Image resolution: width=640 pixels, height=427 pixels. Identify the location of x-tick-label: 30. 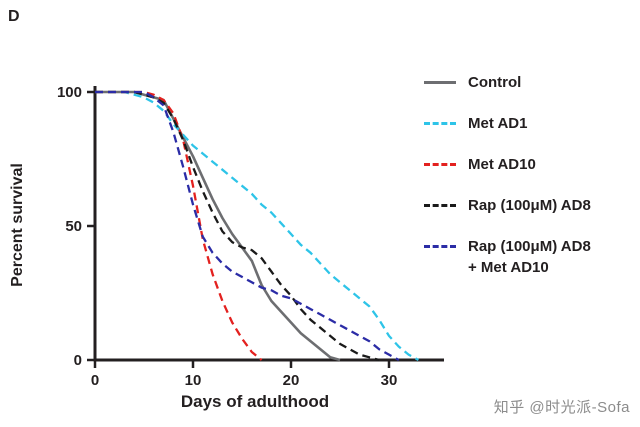
(389, 380).